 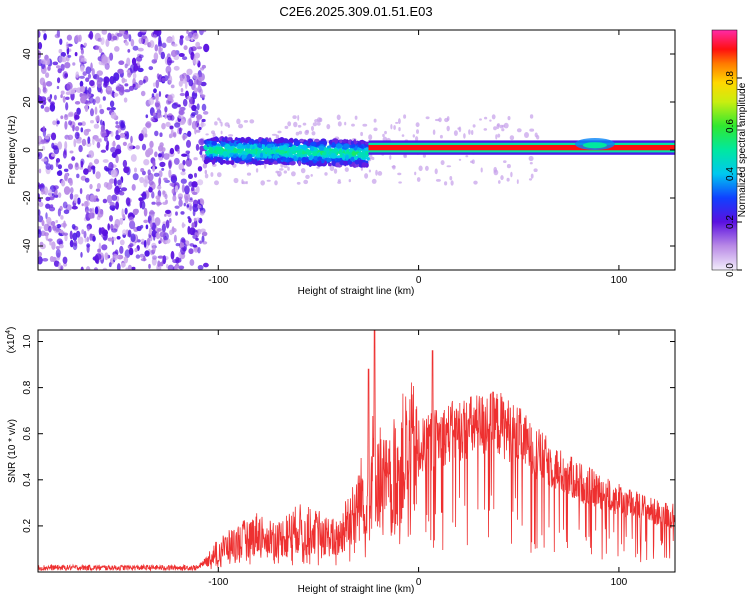 What do you see at coordinates (12, 451) in the screenshot?
I see `snr-ylabel: SNR (10 * v/v)` at bounding box center [12, 451].